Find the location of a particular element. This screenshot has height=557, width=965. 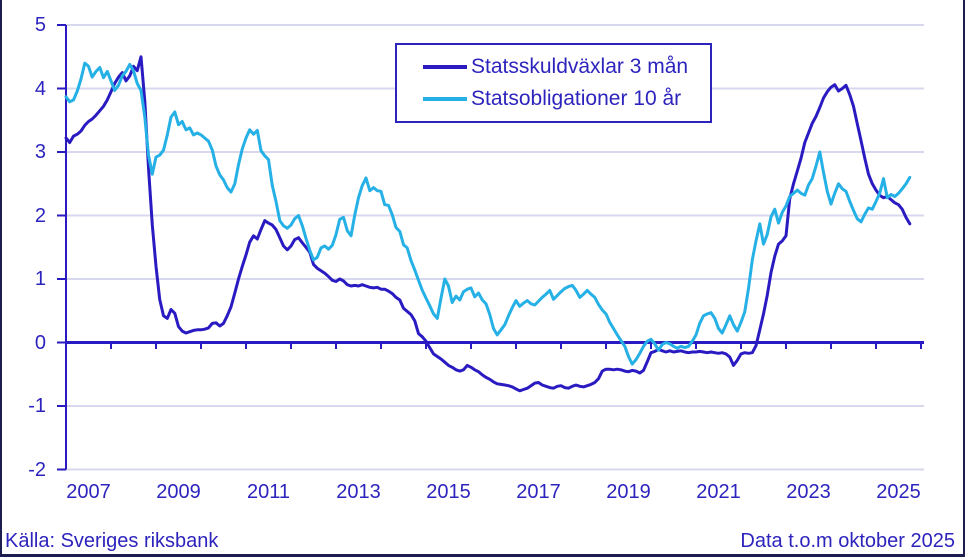

legend-line-sample-cyan-icon is located at coordinates (445, 99).